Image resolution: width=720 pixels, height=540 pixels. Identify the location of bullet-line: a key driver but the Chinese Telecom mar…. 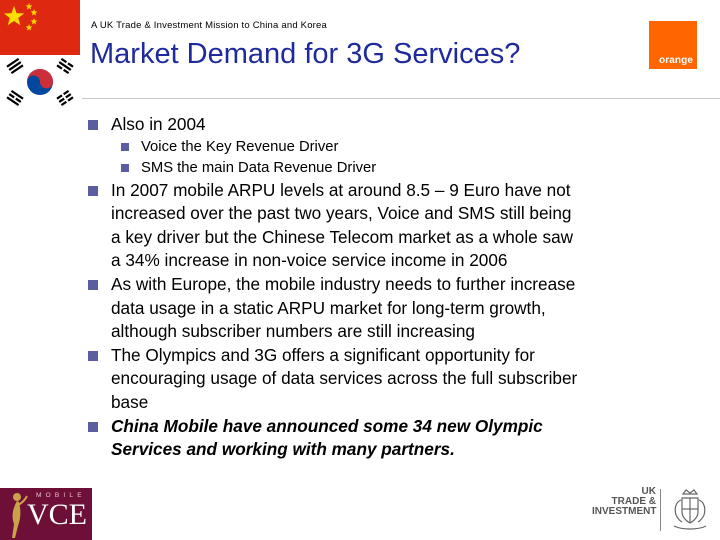
(342, 236).